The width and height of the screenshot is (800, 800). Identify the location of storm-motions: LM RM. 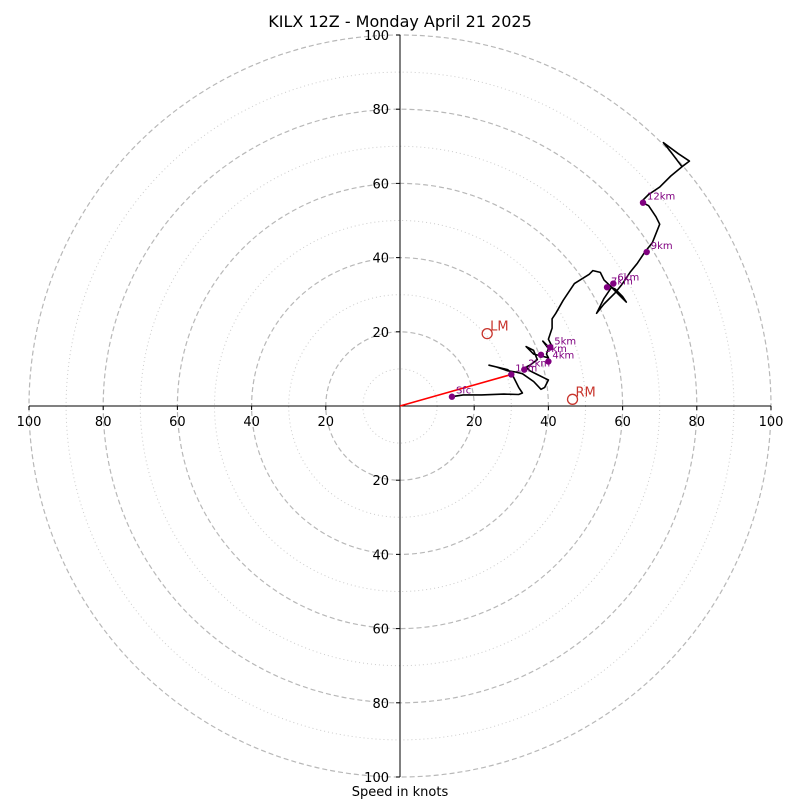
(538, 362).